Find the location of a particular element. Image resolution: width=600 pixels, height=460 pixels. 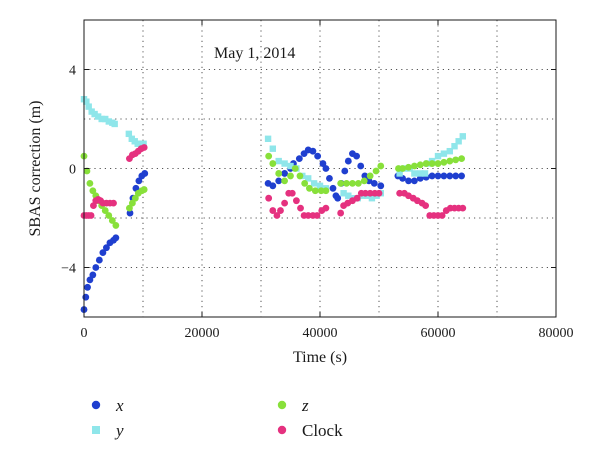

series-z is located at coordinates (272, 190).